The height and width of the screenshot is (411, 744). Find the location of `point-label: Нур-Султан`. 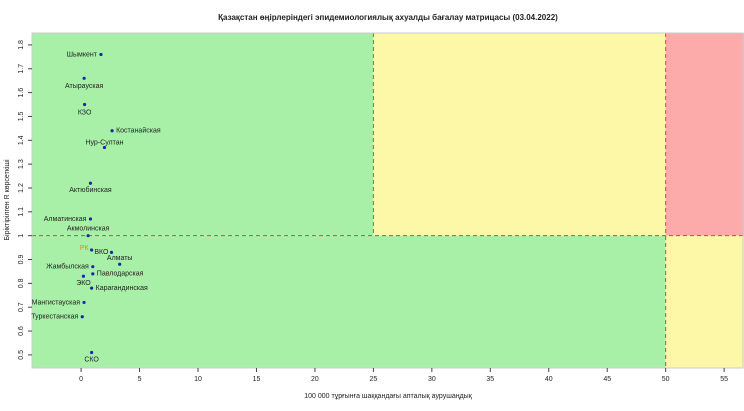

point-label: Нур-Султан is located at coordinates (104, 142).